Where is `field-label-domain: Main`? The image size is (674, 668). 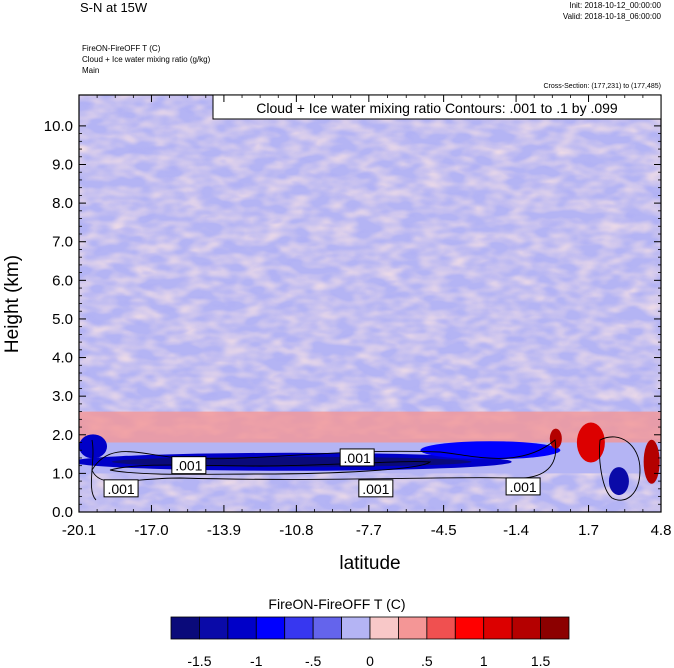 field-label-domain: Main is located at coordinates (91, 70).